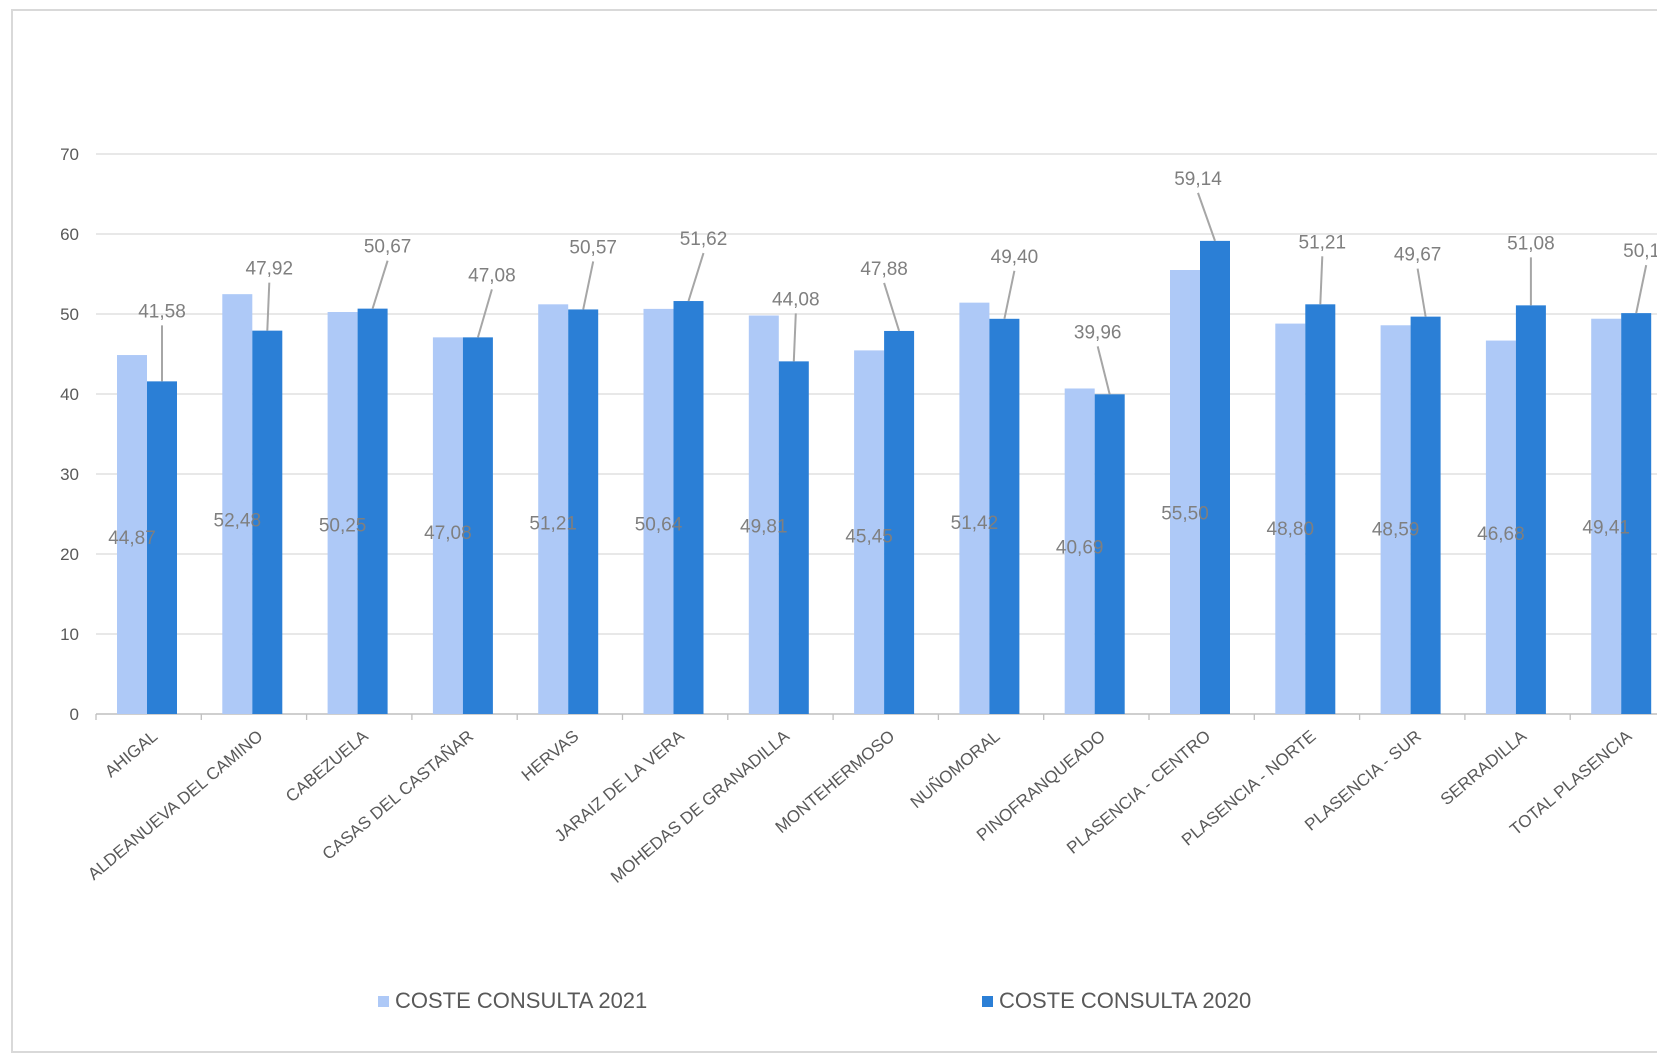 Image resolution: width=1657 pixels, height=1054 pixels. Describe the element at coordinates (884, 269) in the screenshot. I see `data-label-2020: 47,88` at that location.